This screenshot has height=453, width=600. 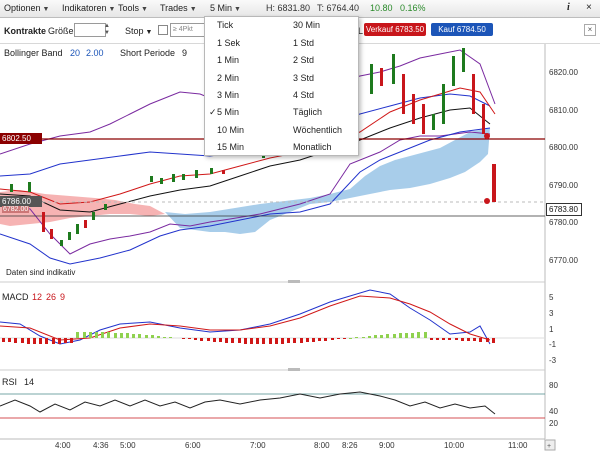 I want to click on change-pct: 0.16%, so click(x=413, y=8).